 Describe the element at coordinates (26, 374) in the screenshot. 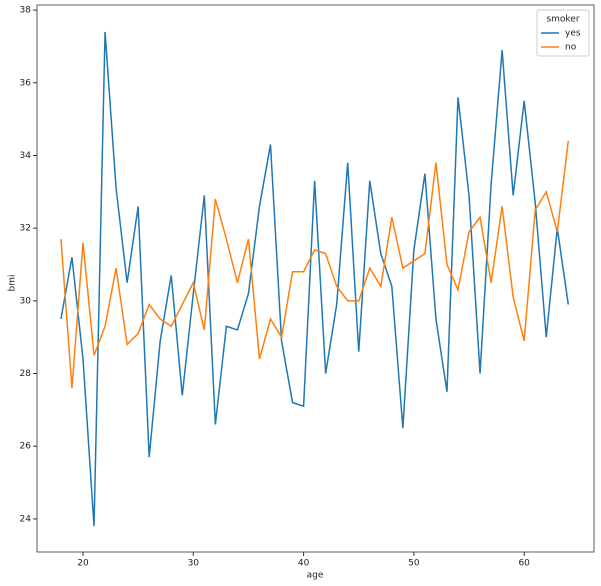

I see `y-tick-label: 28` at that location.